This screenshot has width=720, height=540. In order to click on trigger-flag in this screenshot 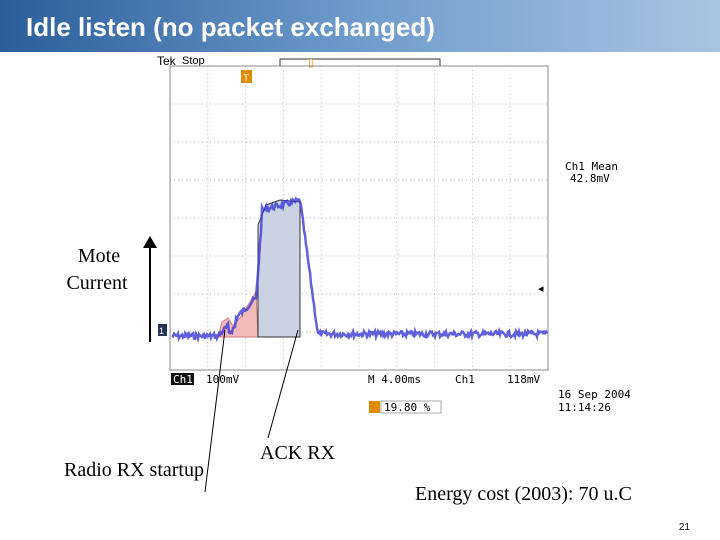, I will do `click(246, 76)`.